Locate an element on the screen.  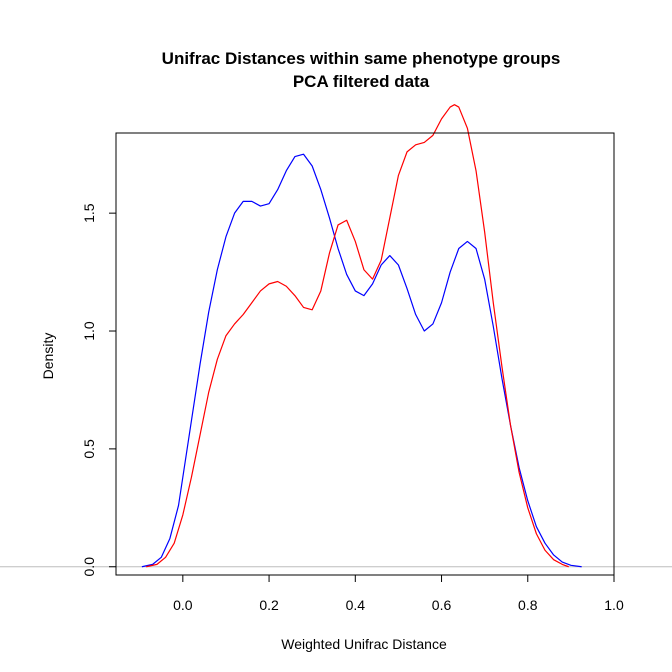
y-tick-label: 1.0 is located at coordinates (89, 331).